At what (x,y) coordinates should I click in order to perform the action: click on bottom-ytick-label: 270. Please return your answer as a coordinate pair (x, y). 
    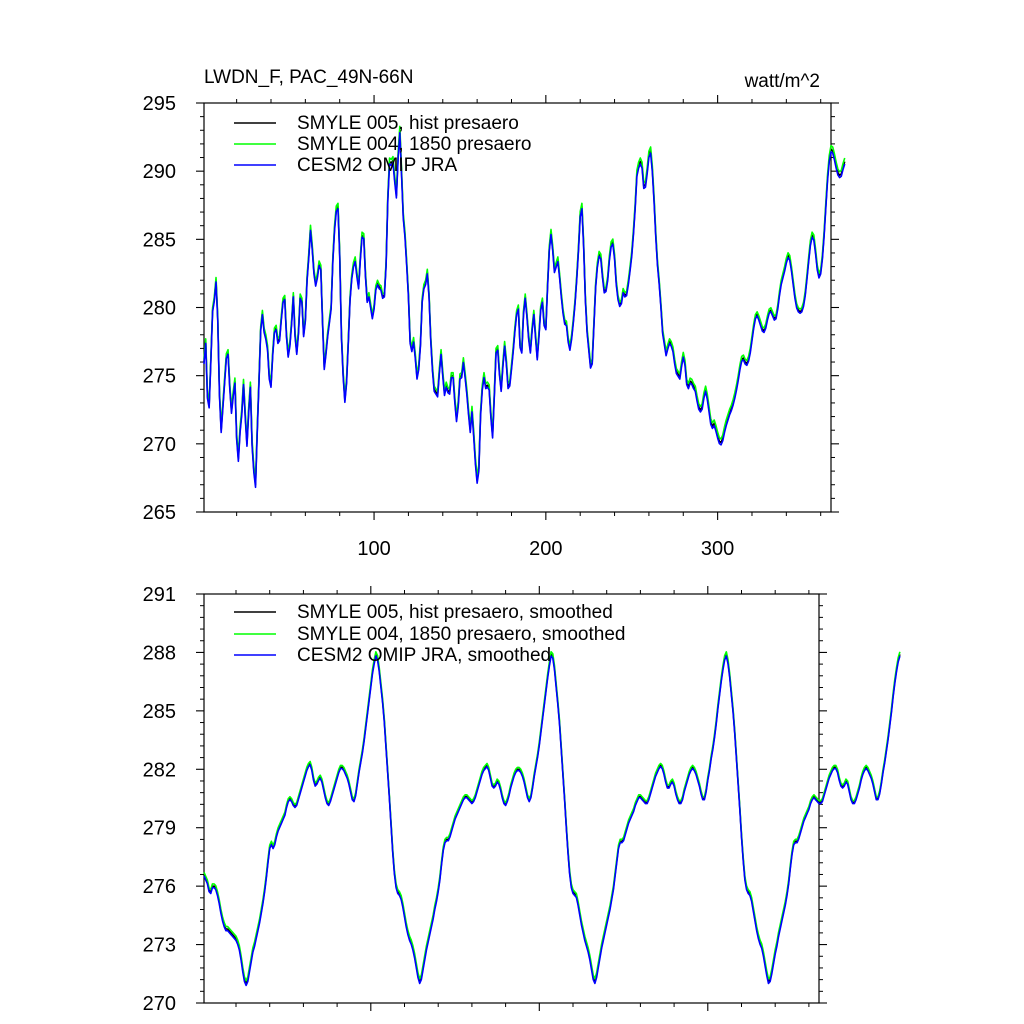
    Looking at the image, I should click on (159, 1004).